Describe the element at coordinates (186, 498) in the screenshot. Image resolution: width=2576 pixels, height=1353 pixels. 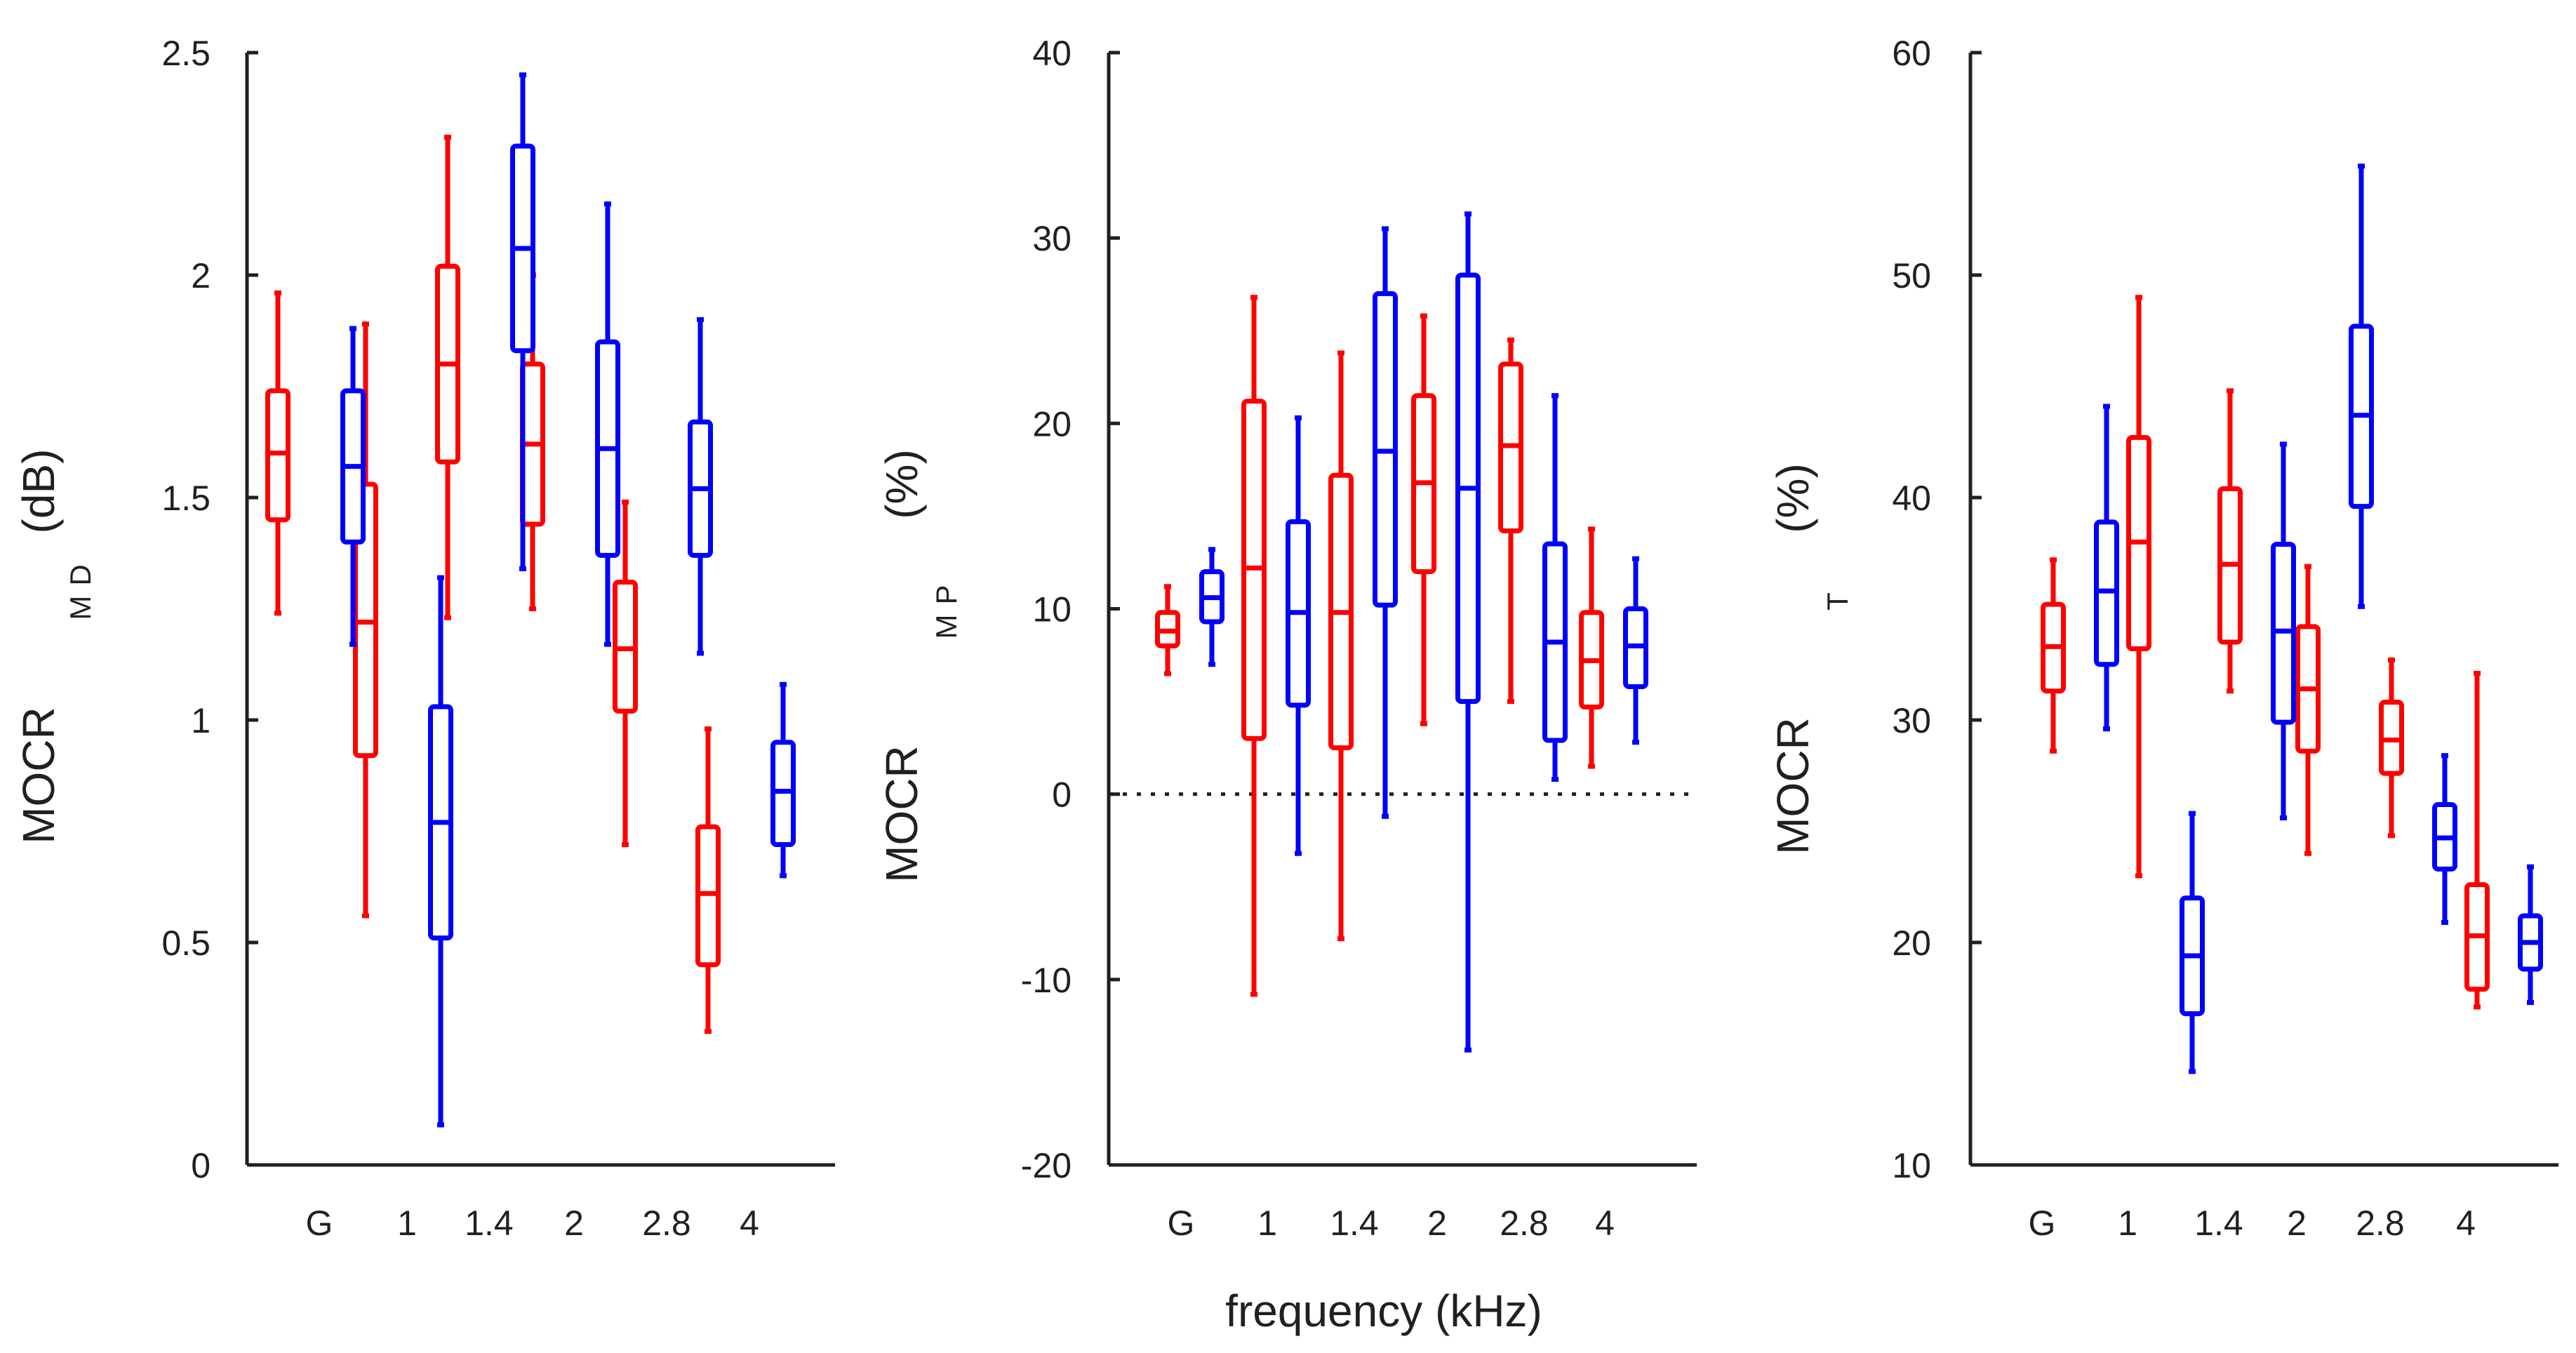
I see `y-tick-label: 1.5` at that location.